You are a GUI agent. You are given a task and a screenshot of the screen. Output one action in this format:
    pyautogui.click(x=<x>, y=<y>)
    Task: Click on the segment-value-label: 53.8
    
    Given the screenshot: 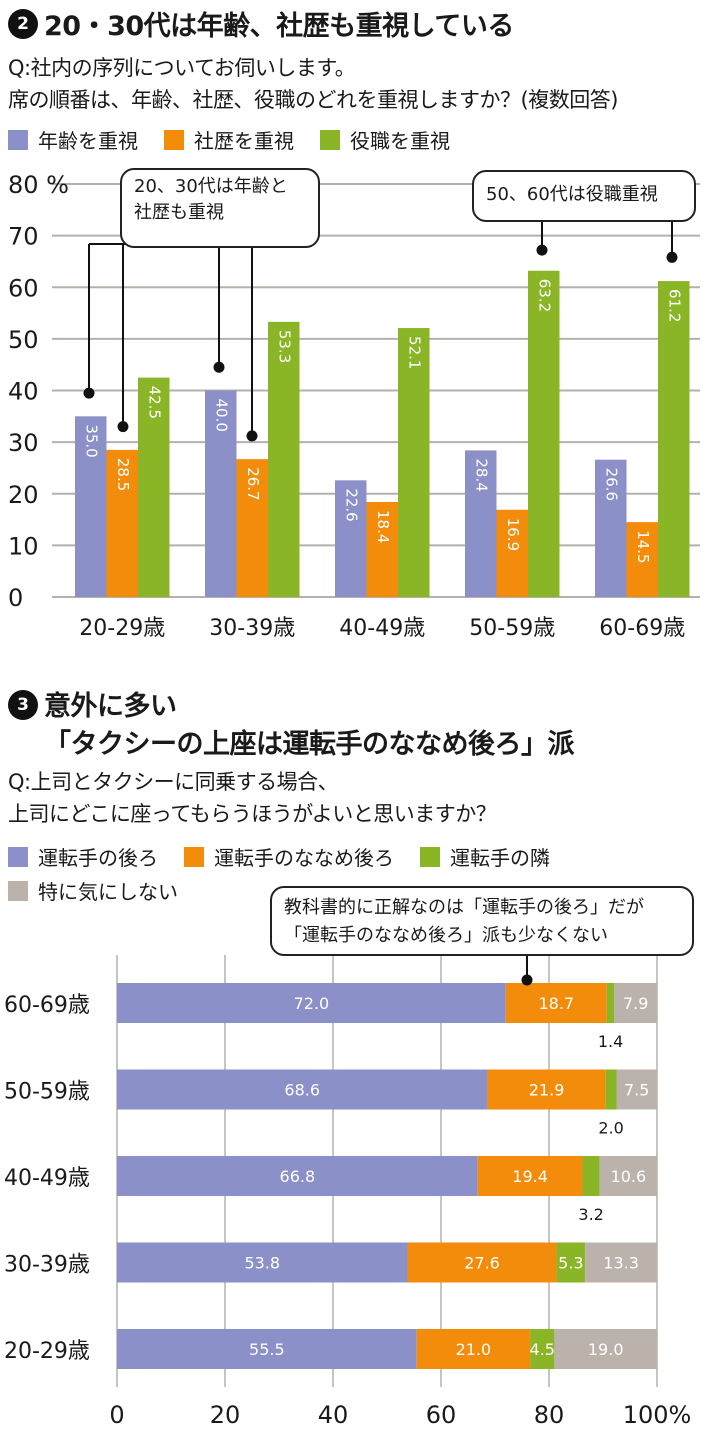 What is the action you would take?
    pyautogui.click(x=262, y=1263)
    